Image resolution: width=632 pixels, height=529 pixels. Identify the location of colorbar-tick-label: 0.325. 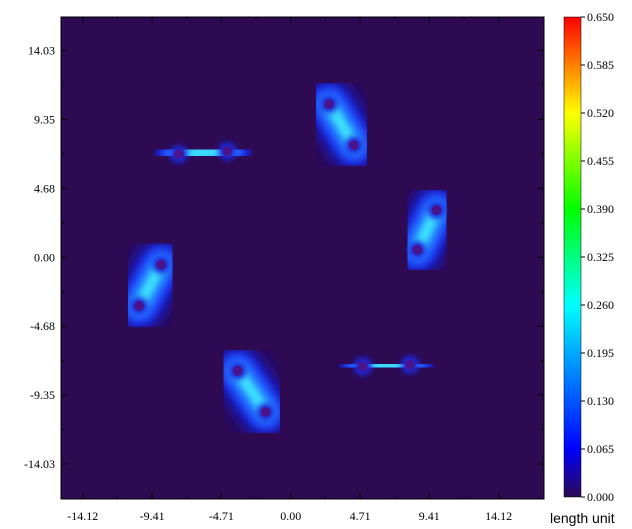
(600, 257).